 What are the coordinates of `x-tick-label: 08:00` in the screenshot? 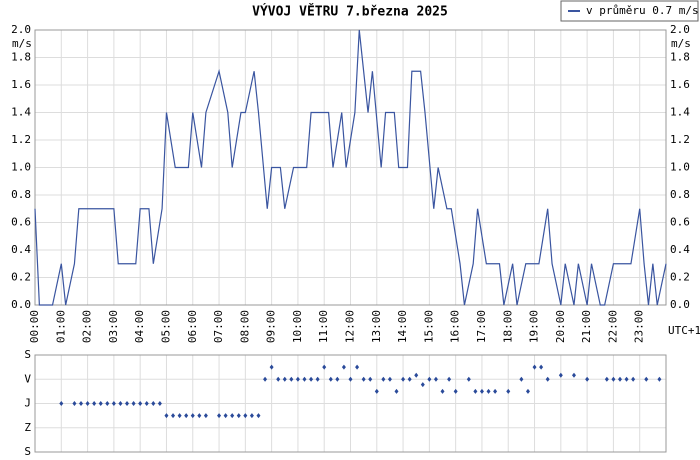 It's located at (244, 326).